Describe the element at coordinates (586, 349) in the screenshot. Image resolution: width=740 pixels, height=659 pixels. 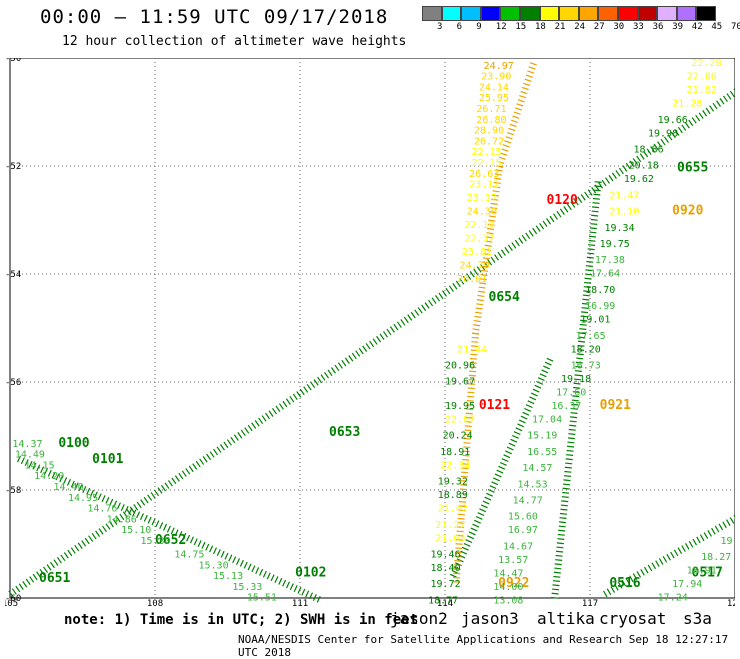
I see `wave-height-value: 18.20` at that location.